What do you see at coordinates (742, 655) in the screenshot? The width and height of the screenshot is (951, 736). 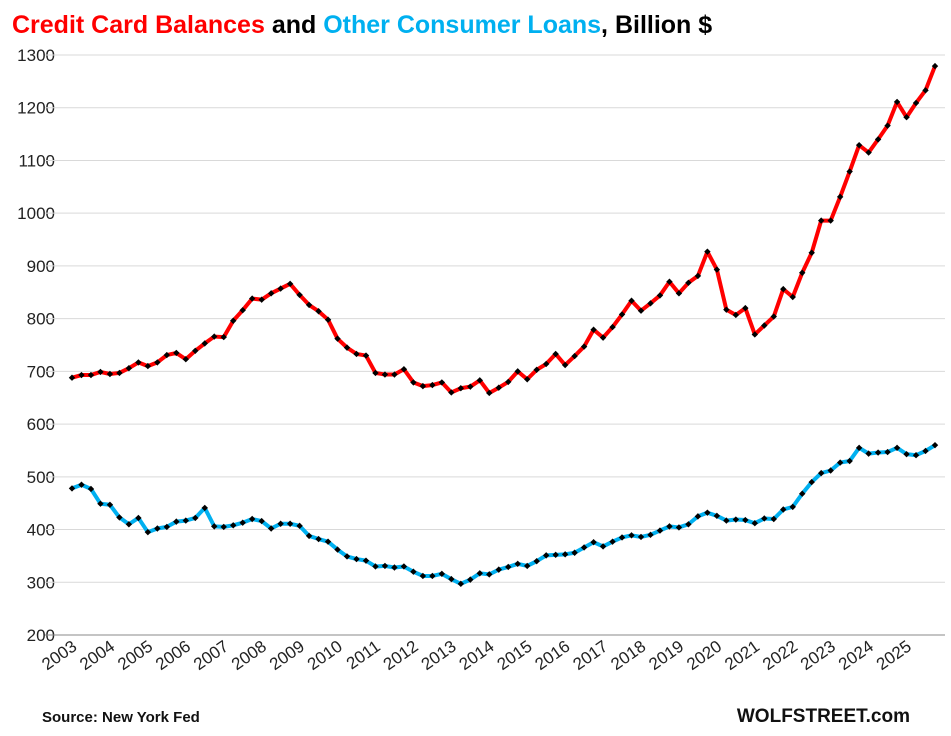 I see `x-tick-label: 2021` at bounding box center [742, 655].